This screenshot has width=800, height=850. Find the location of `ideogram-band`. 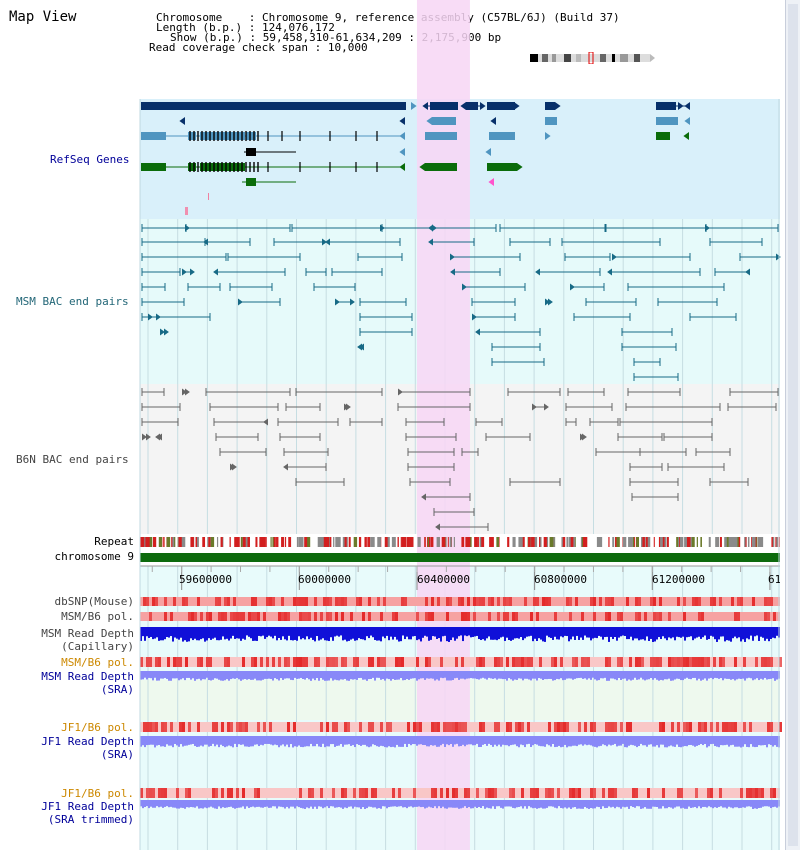

ideogram-band is located at coordinates (613, 58).